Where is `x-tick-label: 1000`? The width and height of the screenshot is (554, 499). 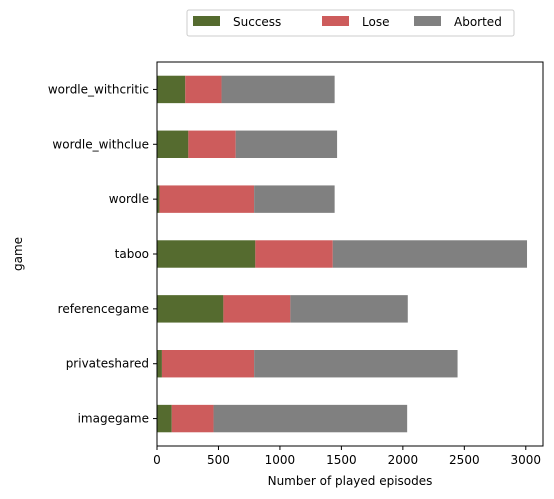 x-tick-label: 1000 is located at coordinates (280, 460).